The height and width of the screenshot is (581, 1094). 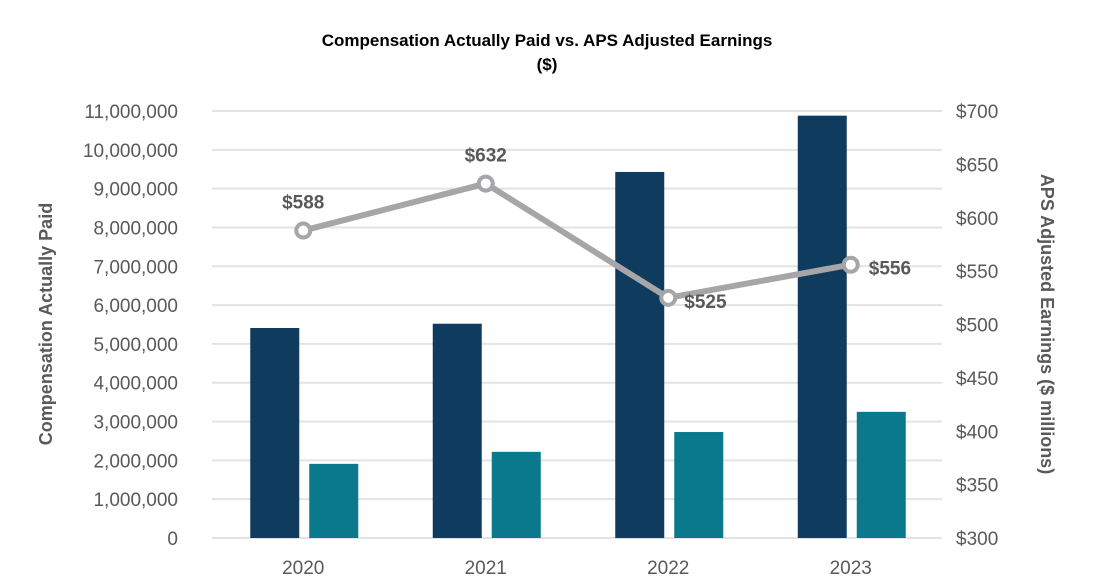 What do you see at coordinates (135, 384) in the screenshot?
I see `y-tick-label: 4,000,000` at bounding box center [135, 384].